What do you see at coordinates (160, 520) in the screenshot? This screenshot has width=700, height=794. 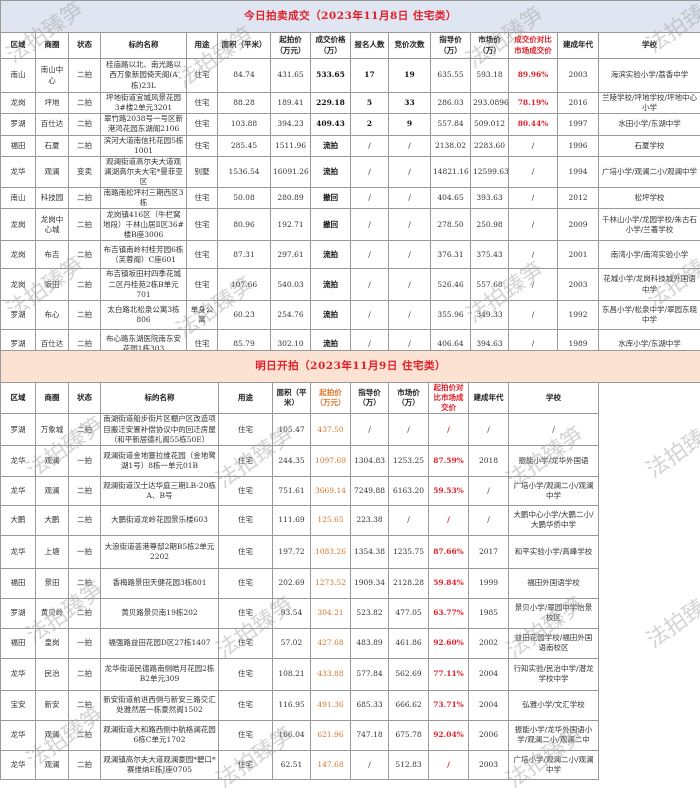 I see `cell-property-name: 大鹏街道龙岭花园景乐楼603` at bounding box center [160, 520].